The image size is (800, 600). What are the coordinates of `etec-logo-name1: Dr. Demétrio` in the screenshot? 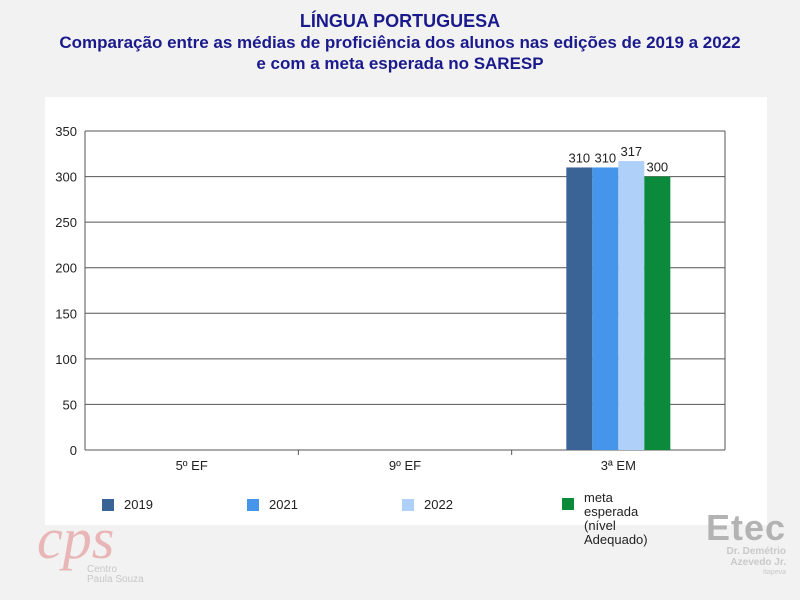 It's located at (756, 551).